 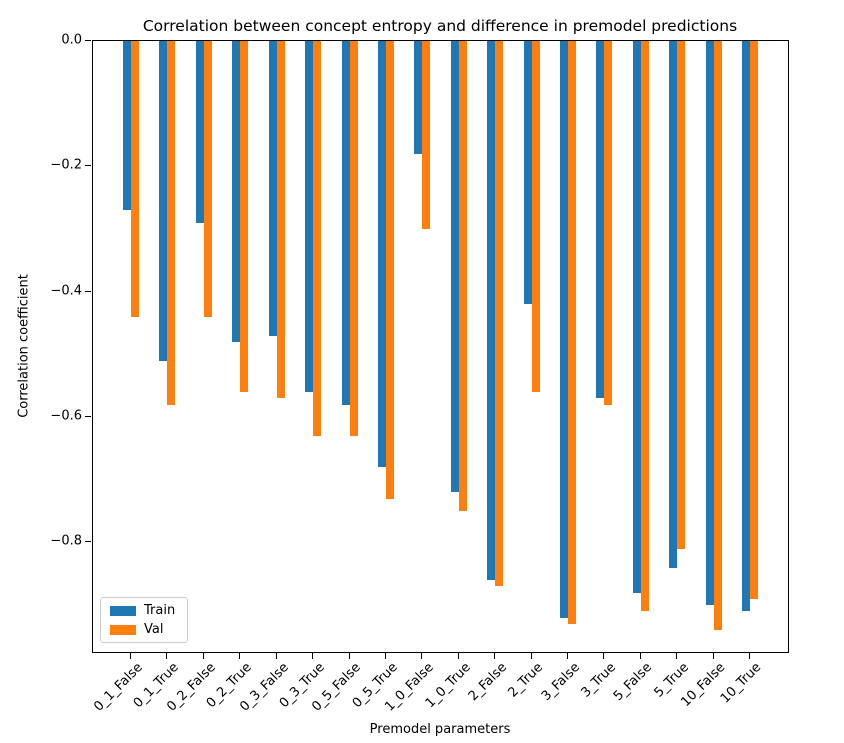 What do you see at coordinates (527, 173) in the screenshot?
I see `bar-train-2_True` at bounding box center [527, 173].